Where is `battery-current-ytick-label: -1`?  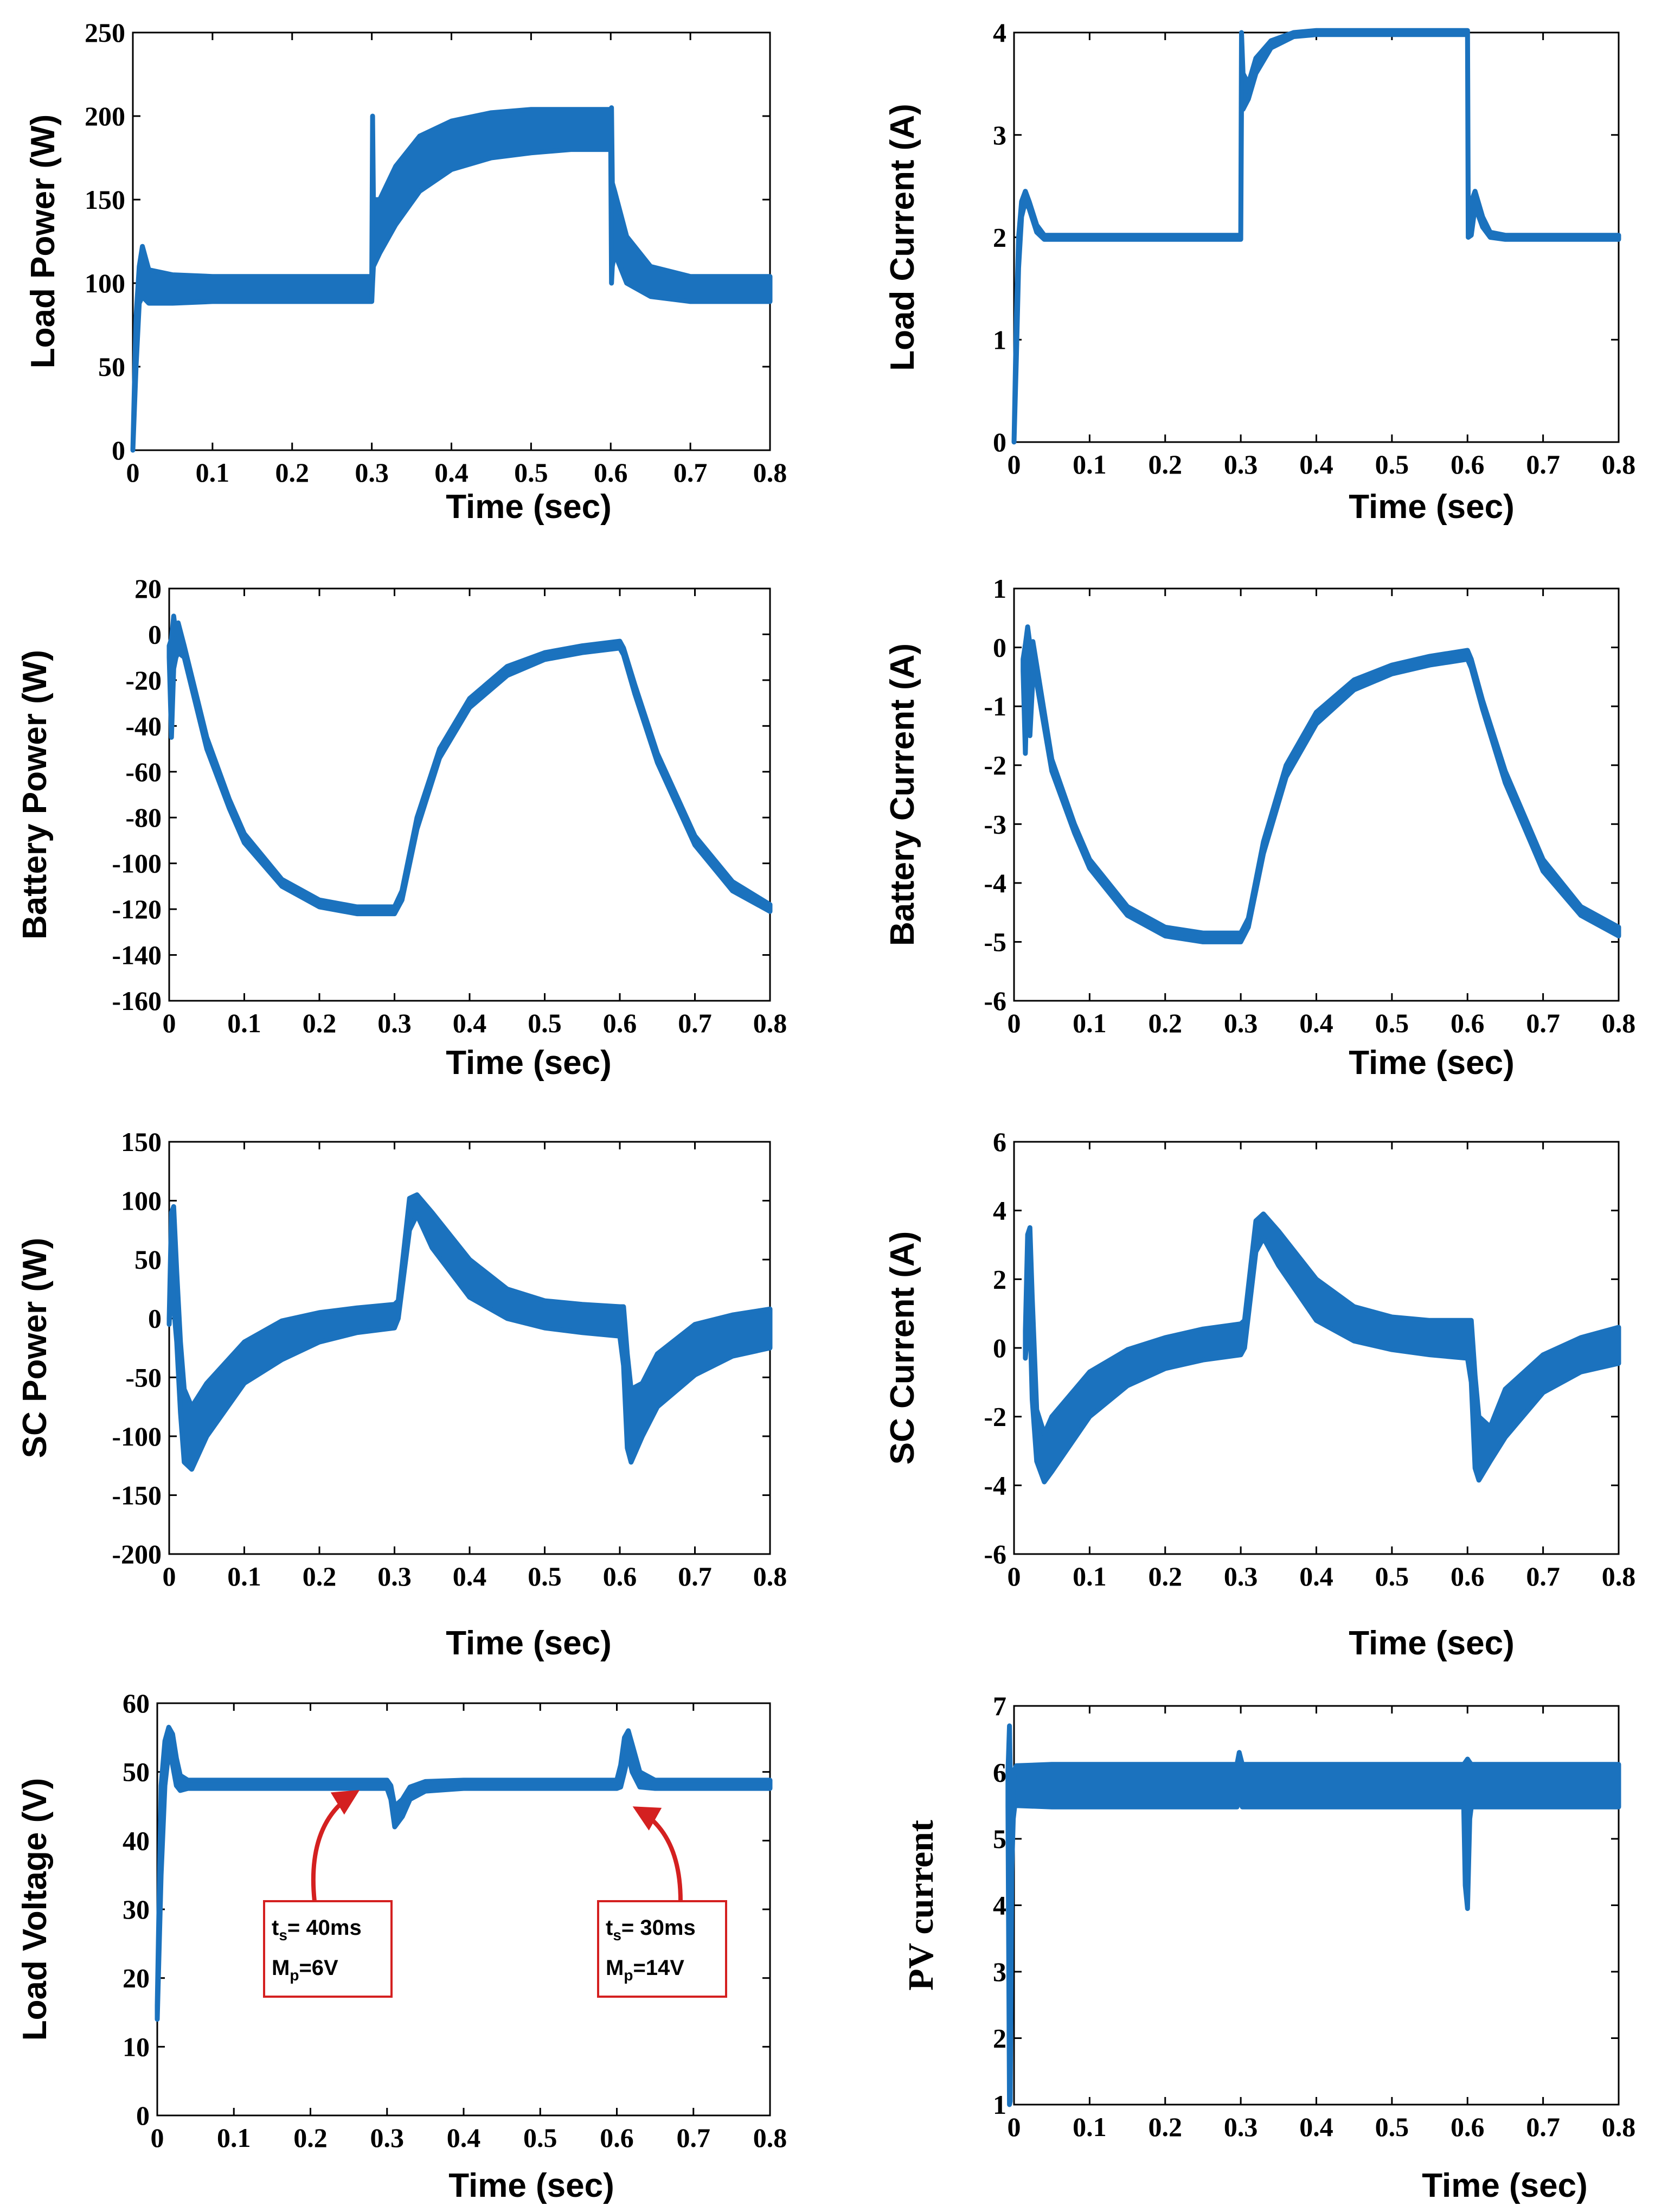
battery-current-ytick-label: -1 is located at coordinates (995, 706).